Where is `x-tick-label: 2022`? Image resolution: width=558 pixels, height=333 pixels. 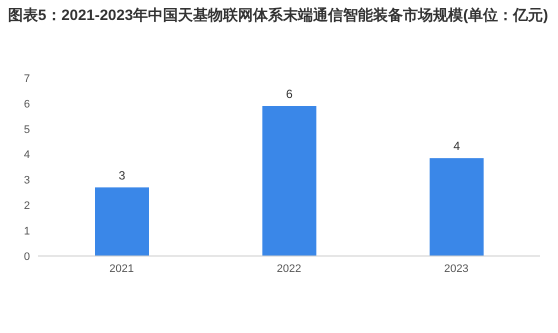
x-tick-label: 2022 is located at coordinates (289, 268).